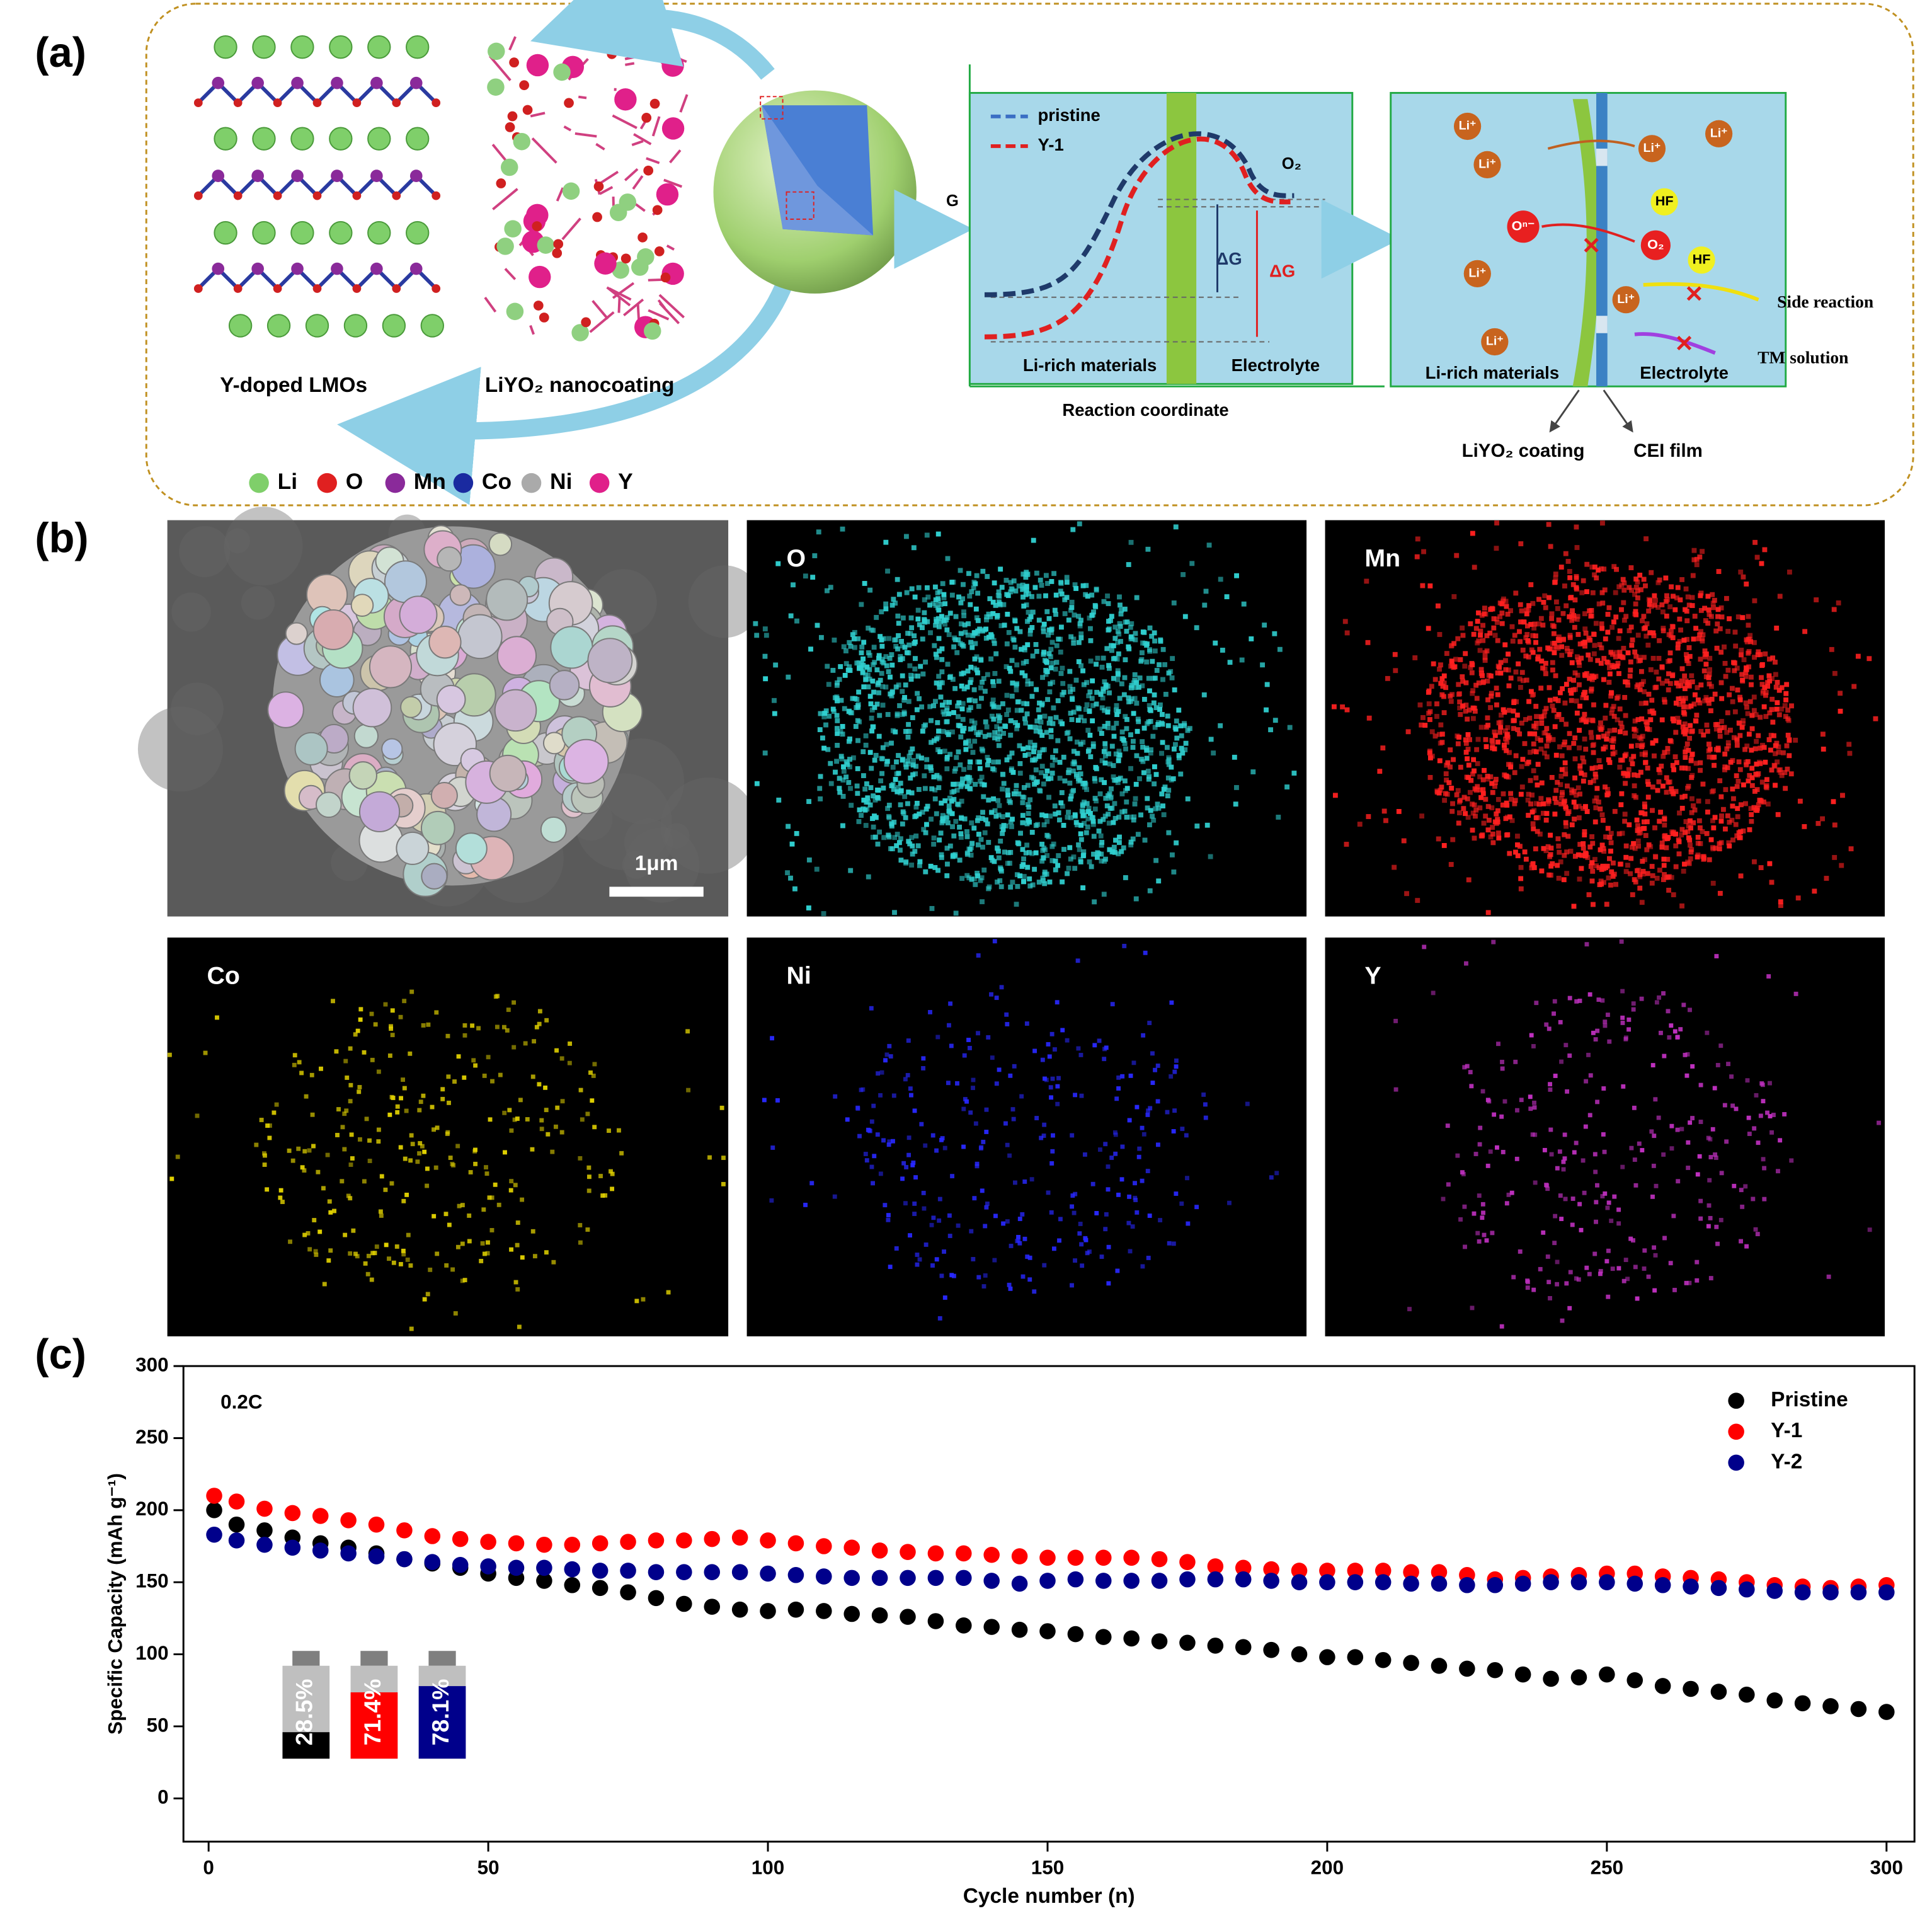  I want to click on legend-swatch, so click(327, 483).